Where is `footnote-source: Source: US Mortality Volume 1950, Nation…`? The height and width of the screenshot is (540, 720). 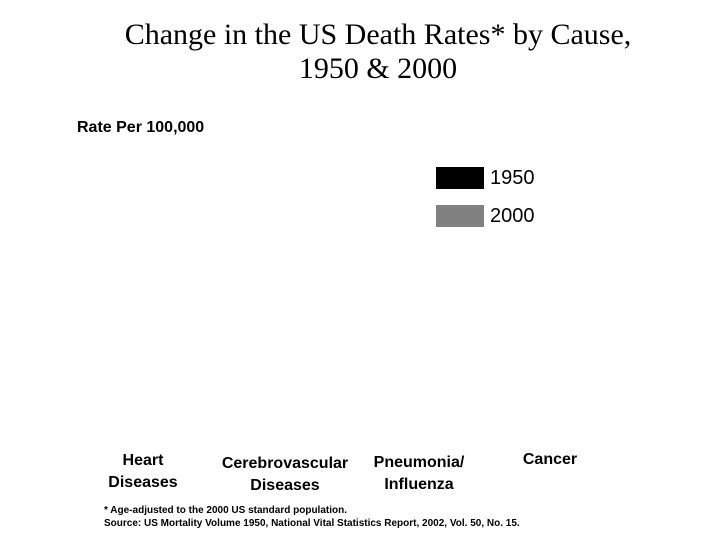
footnote-source: Source: US Mortality Volume 1950, Nation… is located at coordinates (312, 523).